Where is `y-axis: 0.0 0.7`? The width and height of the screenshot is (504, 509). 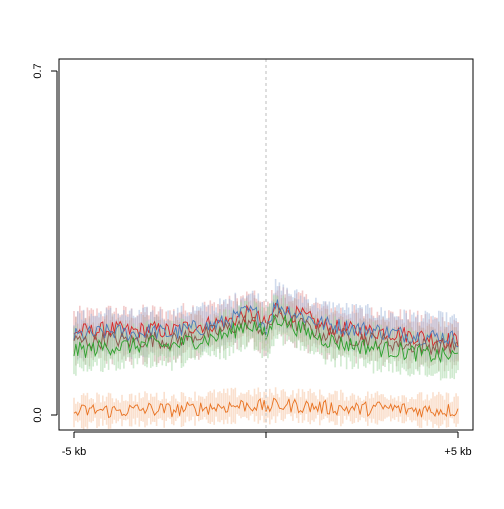 y-axis: 0.0 0.7 is located at coordinates (45, 243).